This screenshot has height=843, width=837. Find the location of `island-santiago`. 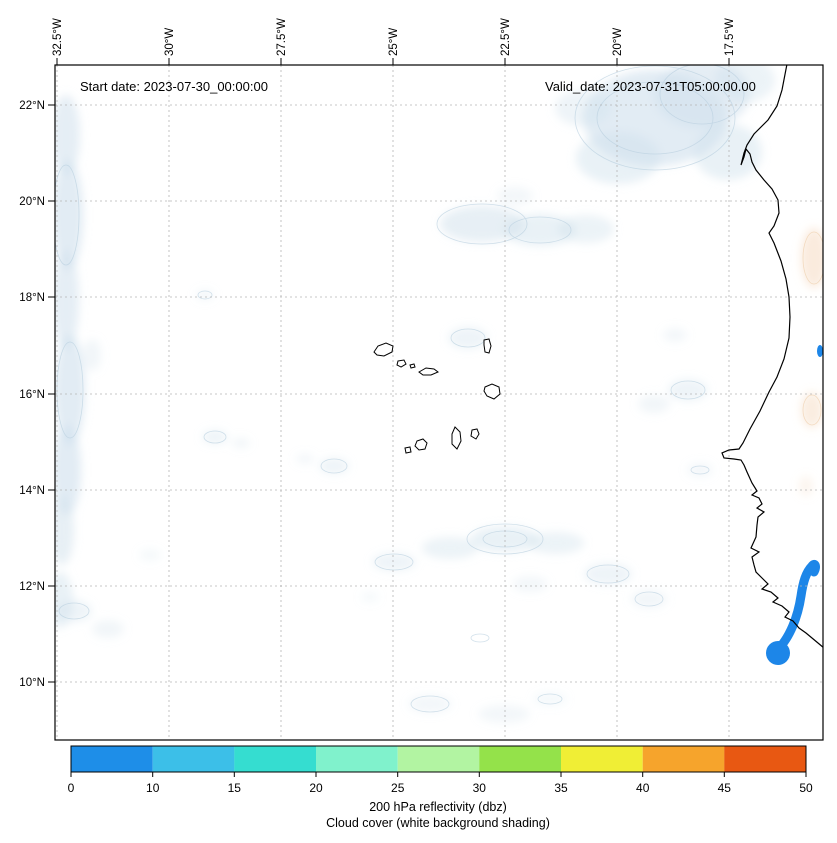

island-santiago is located at coordinates (456, 438).